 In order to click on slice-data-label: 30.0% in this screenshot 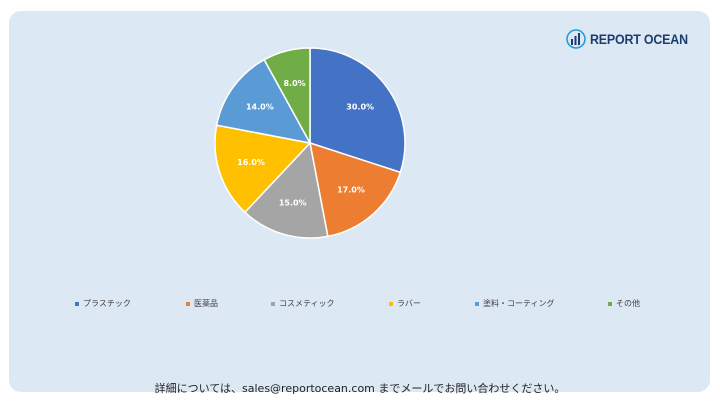, I will do `click(360, 107)`.